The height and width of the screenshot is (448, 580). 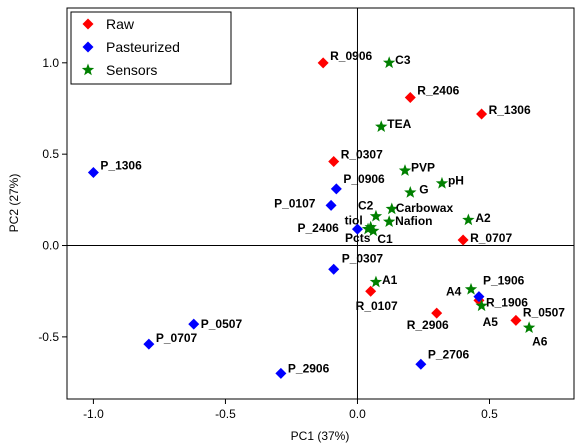 I want to click on y-axis-title: PC2 (27%), so click(x=14, y=203).